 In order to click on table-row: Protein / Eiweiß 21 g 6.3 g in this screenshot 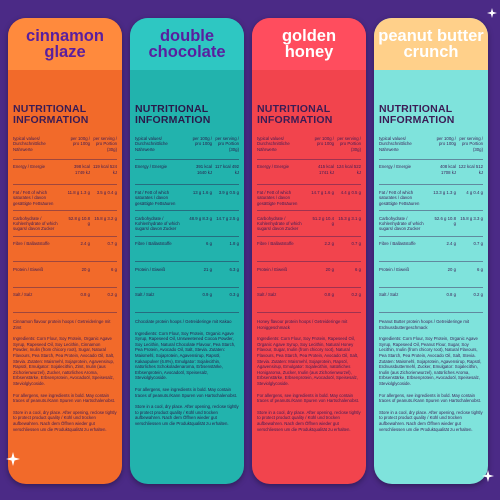, I will do `click(187, 274)`.